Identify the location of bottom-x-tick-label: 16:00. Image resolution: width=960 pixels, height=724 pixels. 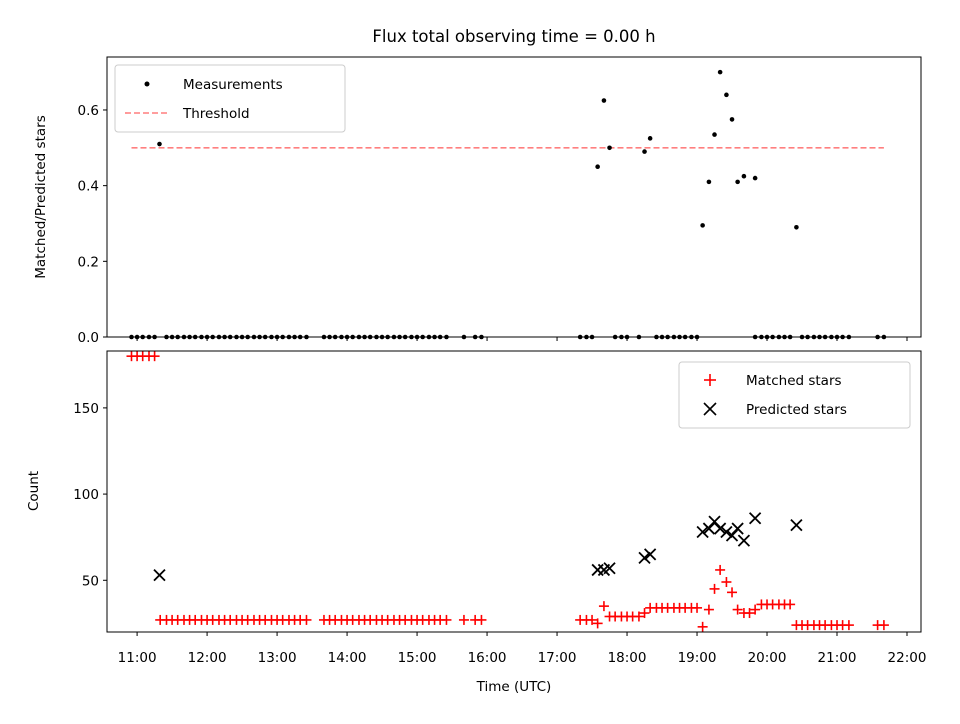
(487, 658).